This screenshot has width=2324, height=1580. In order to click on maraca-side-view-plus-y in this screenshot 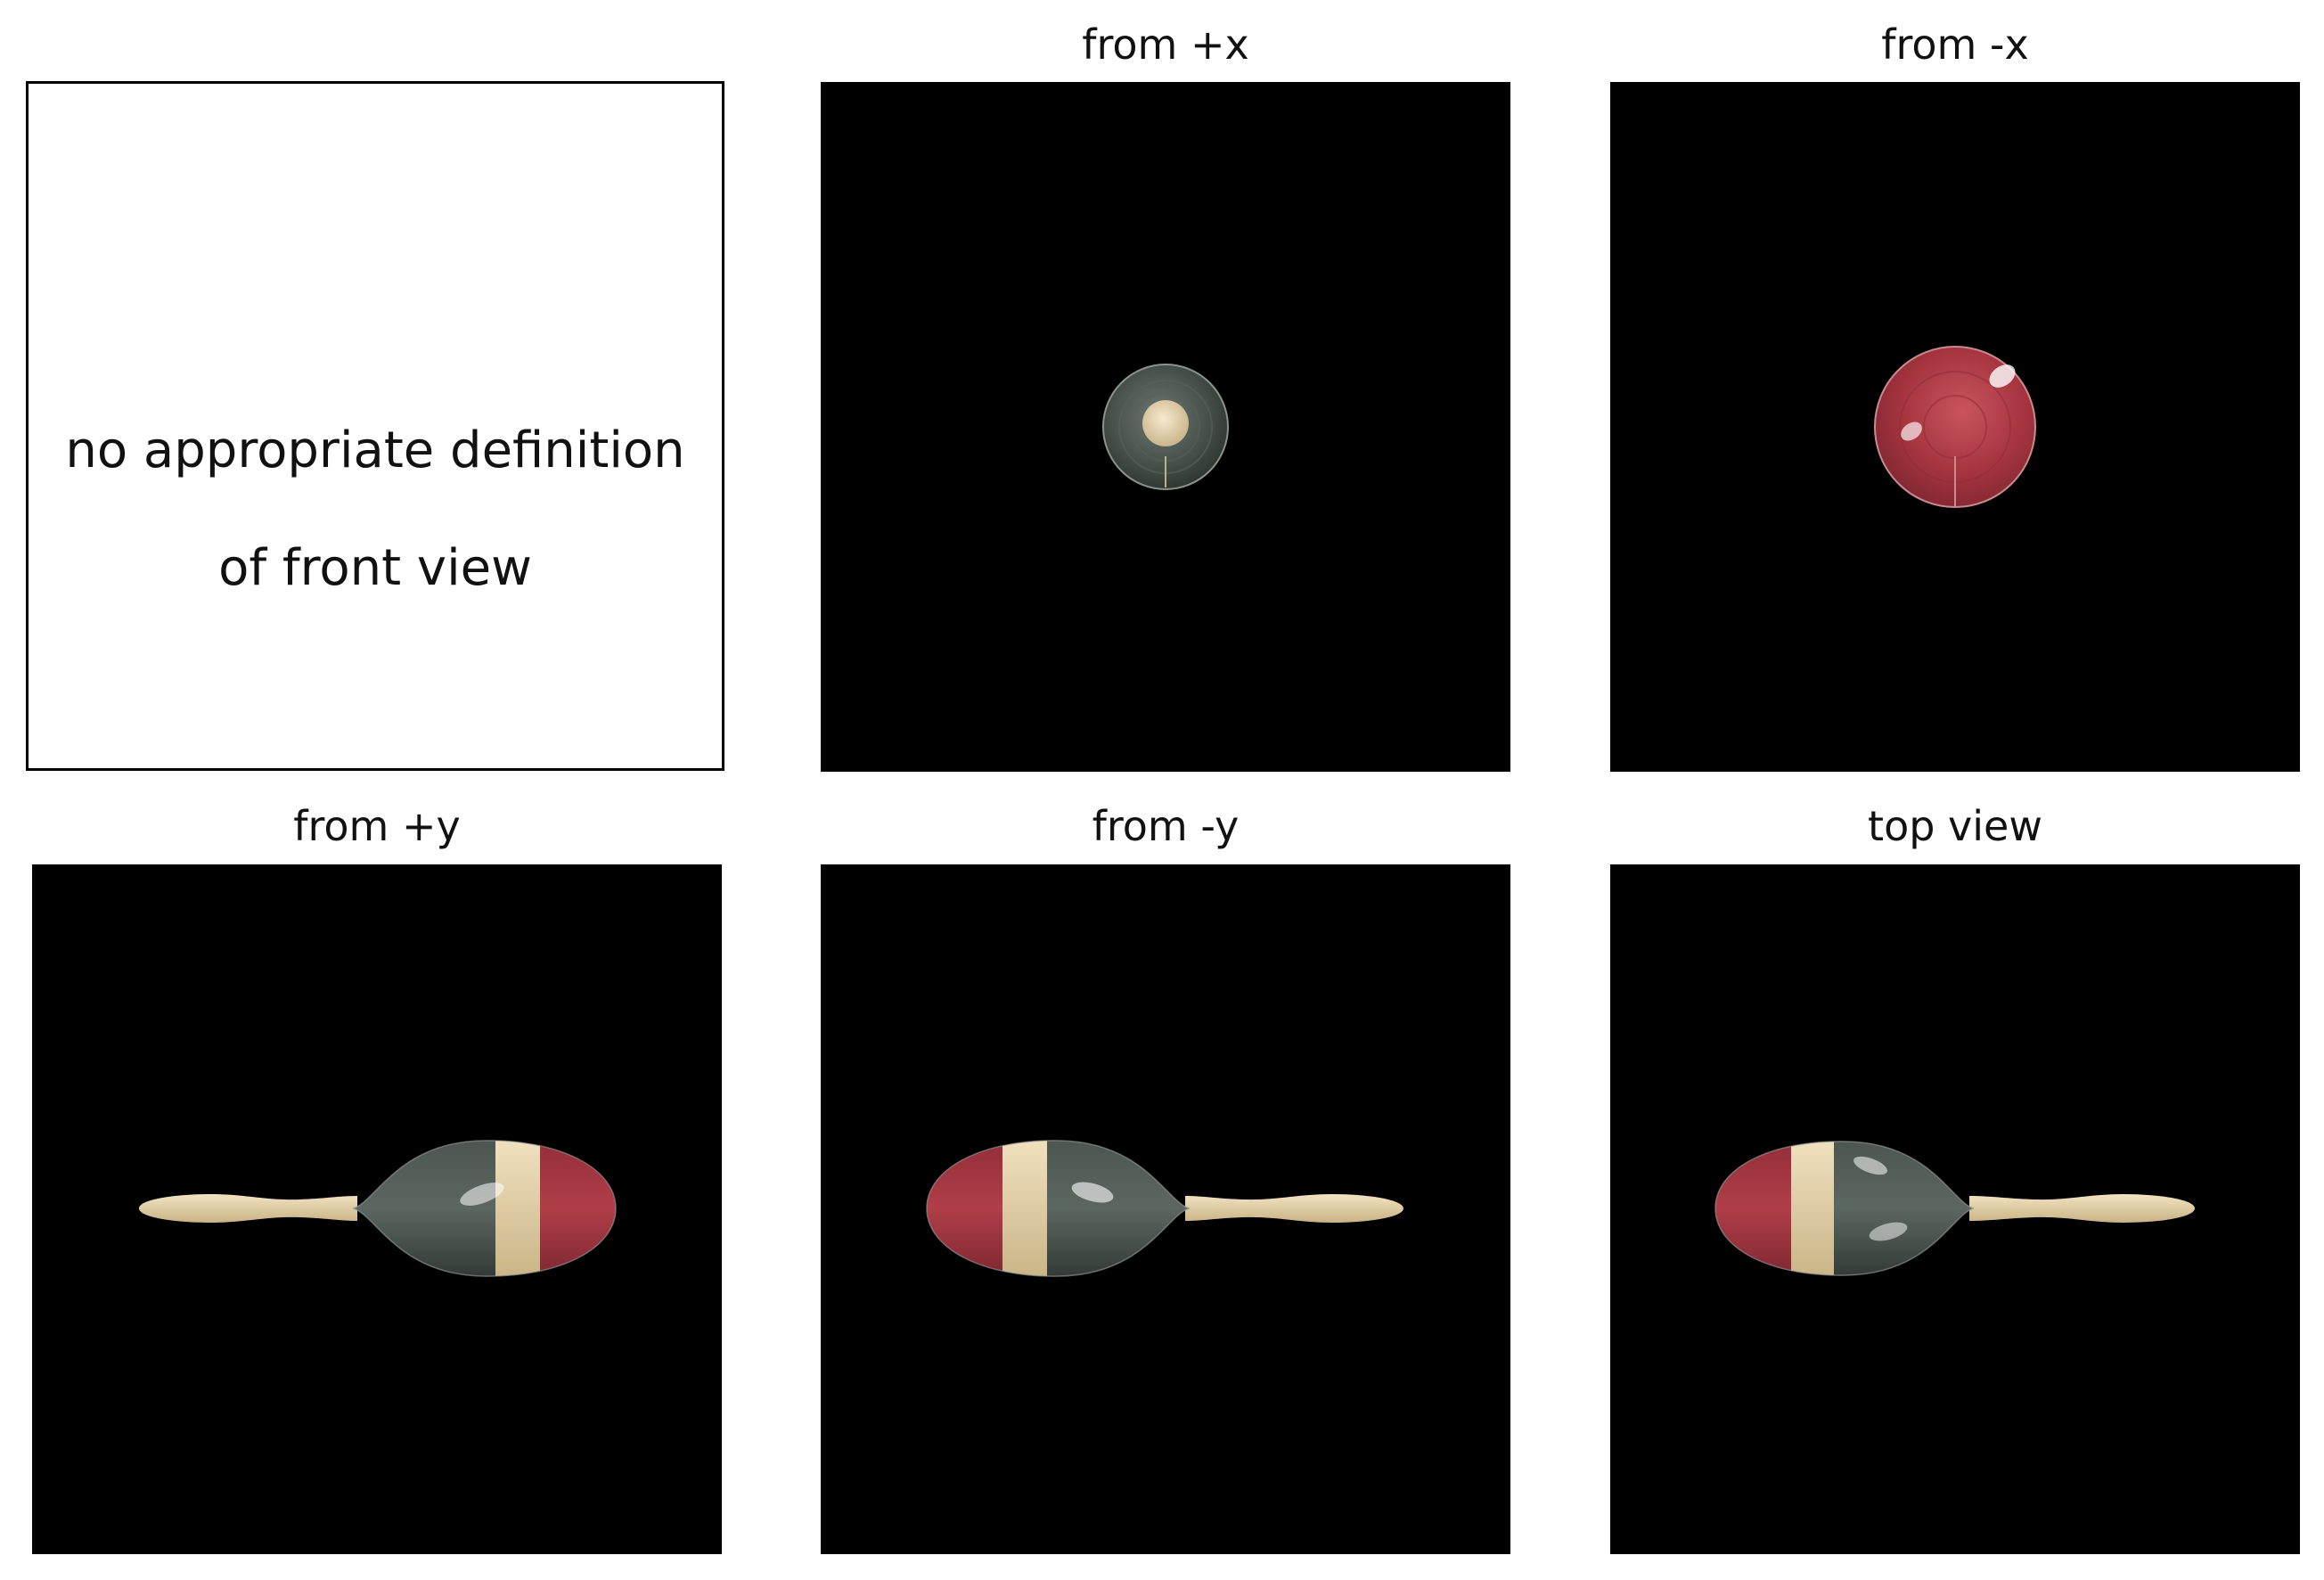, I will do `click(378, 1208)`.